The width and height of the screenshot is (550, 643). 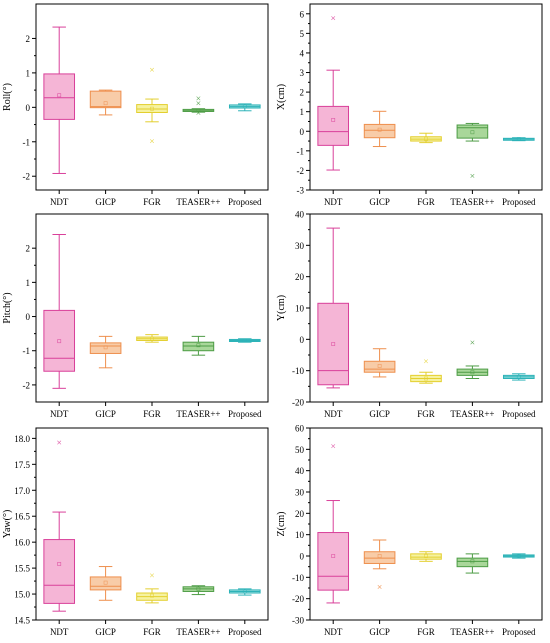 What do you see at coordinates (22, 465) in the screenshot?
I see `y-tick-label: 17.5` at bounding box center [22, 465].